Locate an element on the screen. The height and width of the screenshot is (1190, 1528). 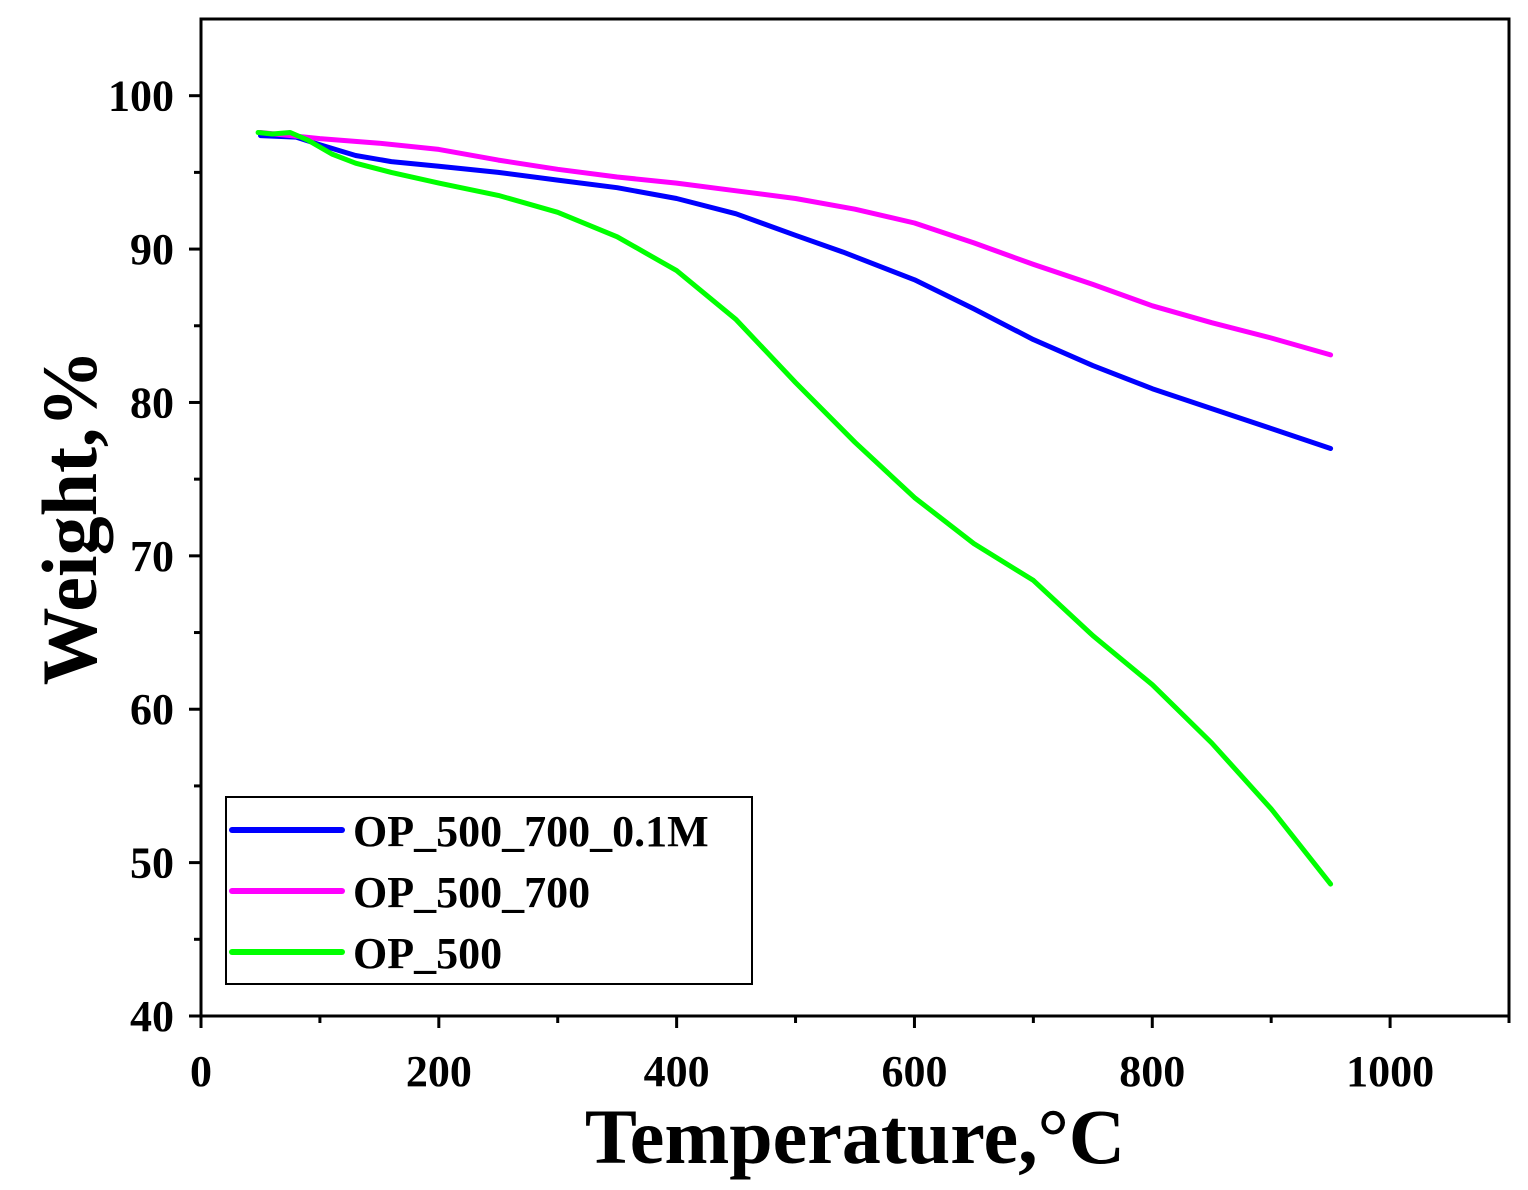
x-tick-label: 400 is located at coordinates (677, 1071).